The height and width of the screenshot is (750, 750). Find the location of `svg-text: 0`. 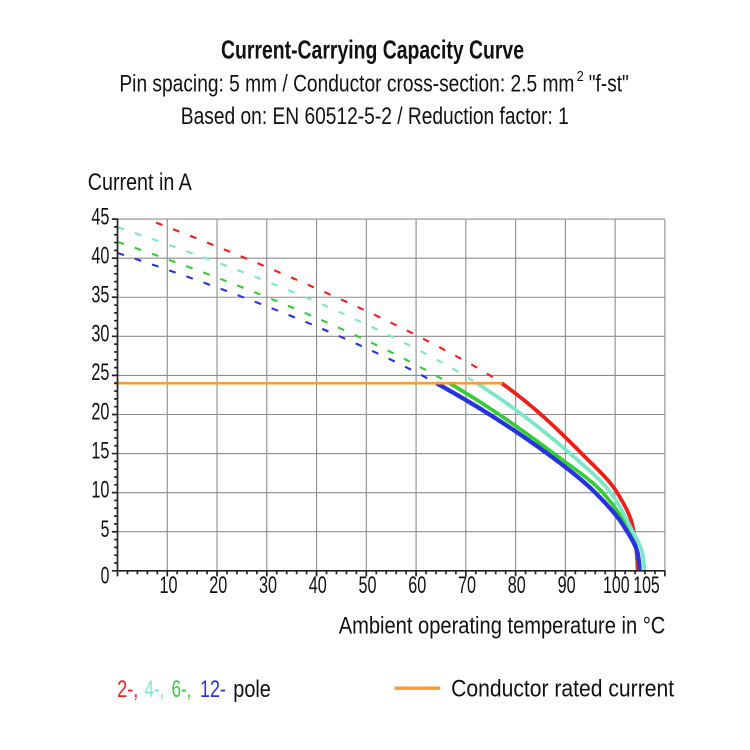

svg-text: 0 is located at coordinates (105, 576).